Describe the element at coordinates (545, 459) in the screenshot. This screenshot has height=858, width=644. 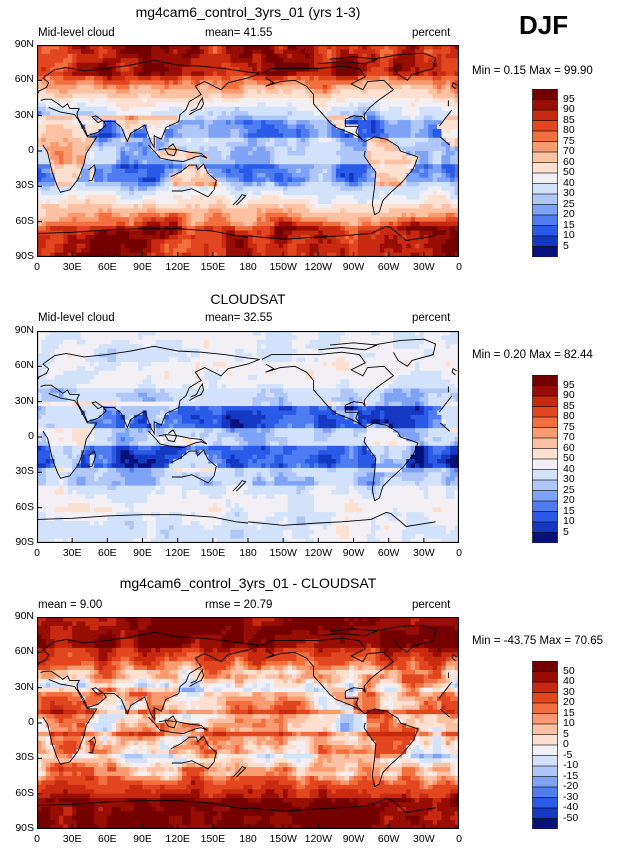
I see `panel-2-colorbar` at that location.